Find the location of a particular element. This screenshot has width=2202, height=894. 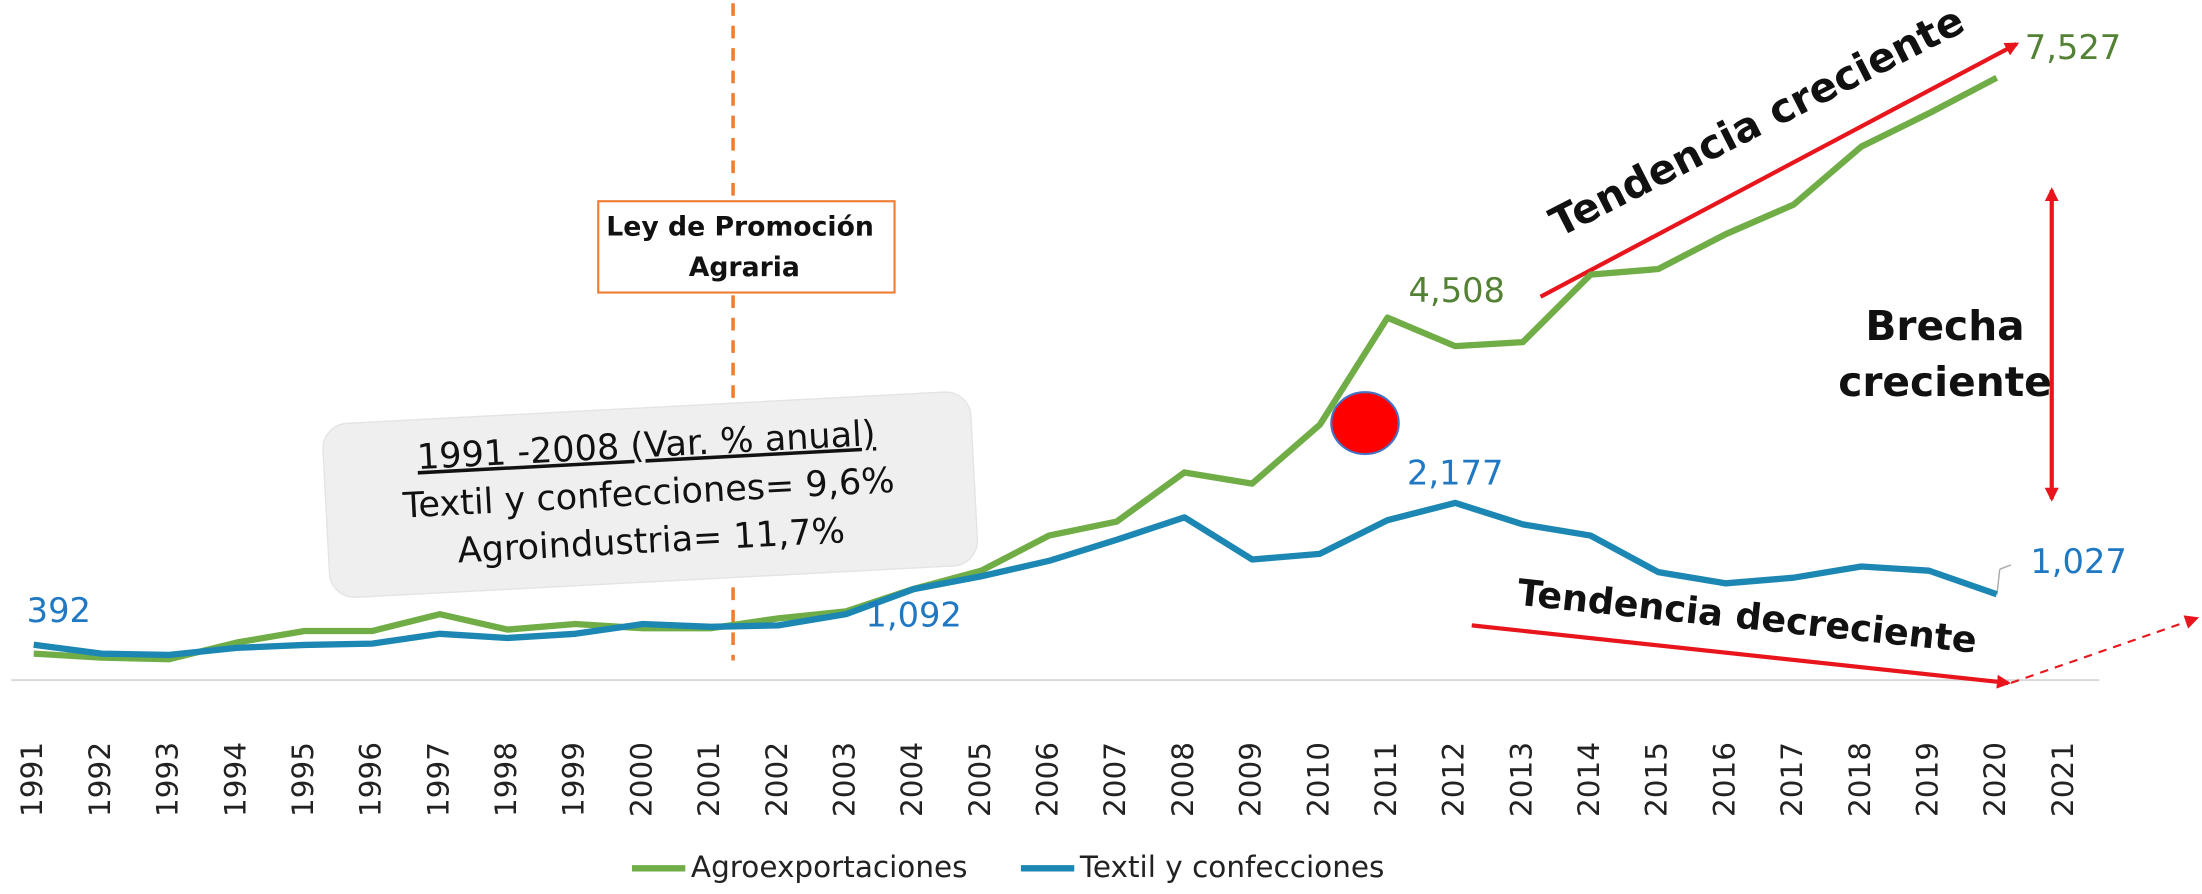

x-tick-label: 2019 is located at coordinates (1927, 779).